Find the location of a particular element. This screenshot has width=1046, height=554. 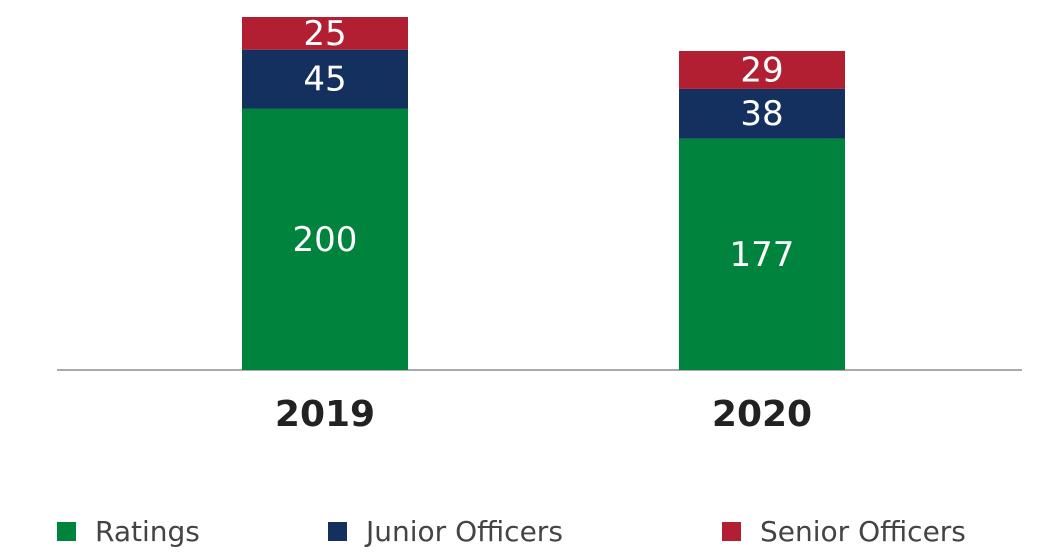

legend-label: Junior Officers is located at coordinates (463, 531).